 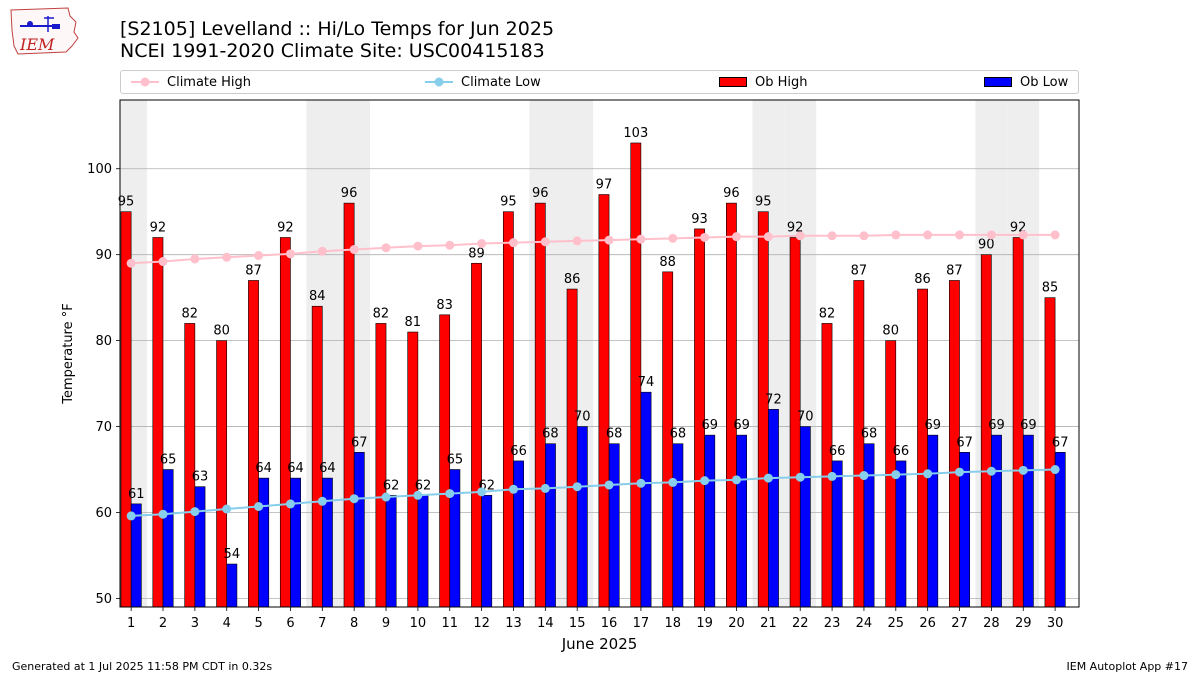 I want to click on legend: Climate High Climate Low Ob High Ob Low, so click(x=599, y=82).